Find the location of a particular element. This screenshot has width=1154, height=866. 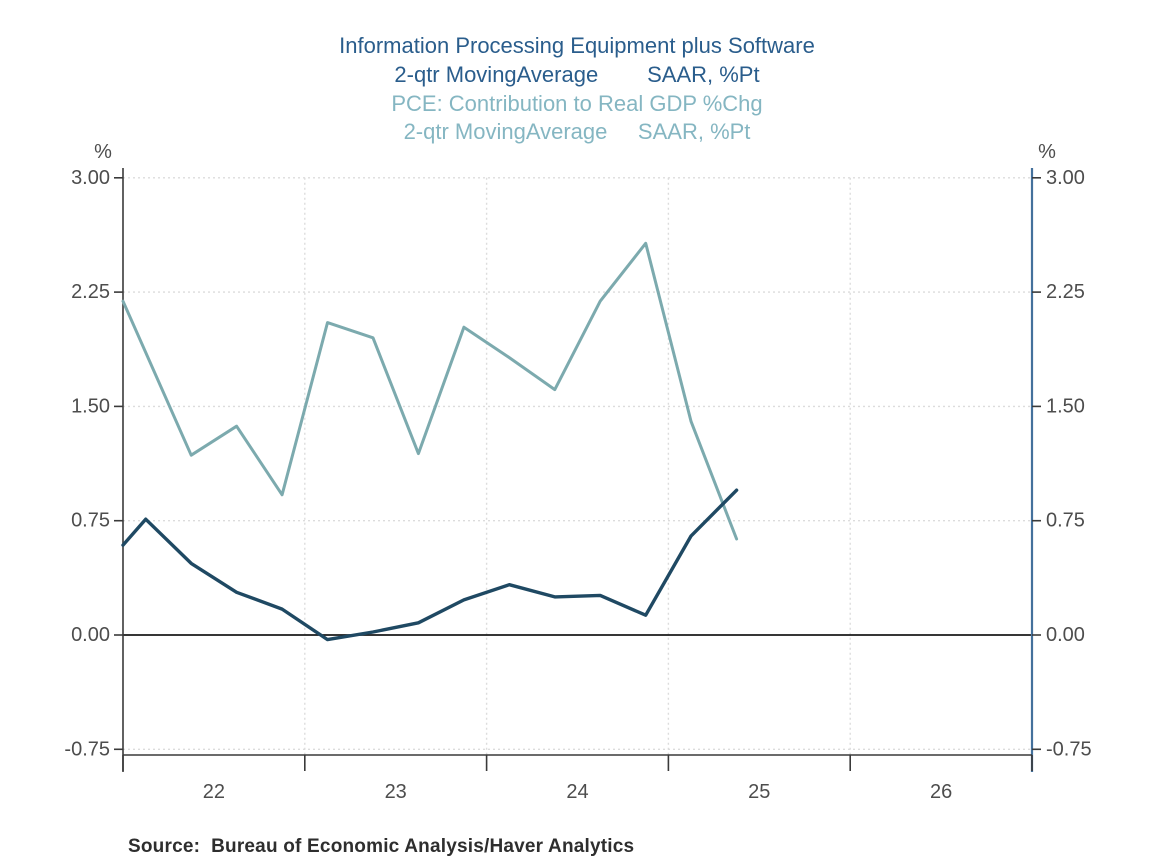

y-tick-label-left: 2.25 is located at coordinates (90, 292).